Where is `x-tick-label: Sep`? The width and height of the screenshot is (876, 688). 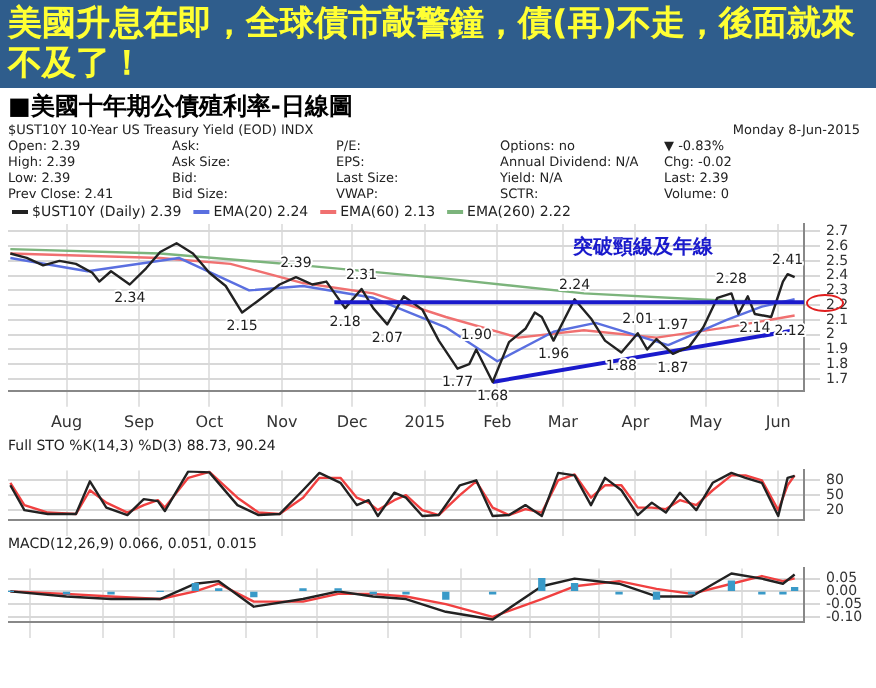
x-tick-label: Sep is located at coordinates (139, 421).